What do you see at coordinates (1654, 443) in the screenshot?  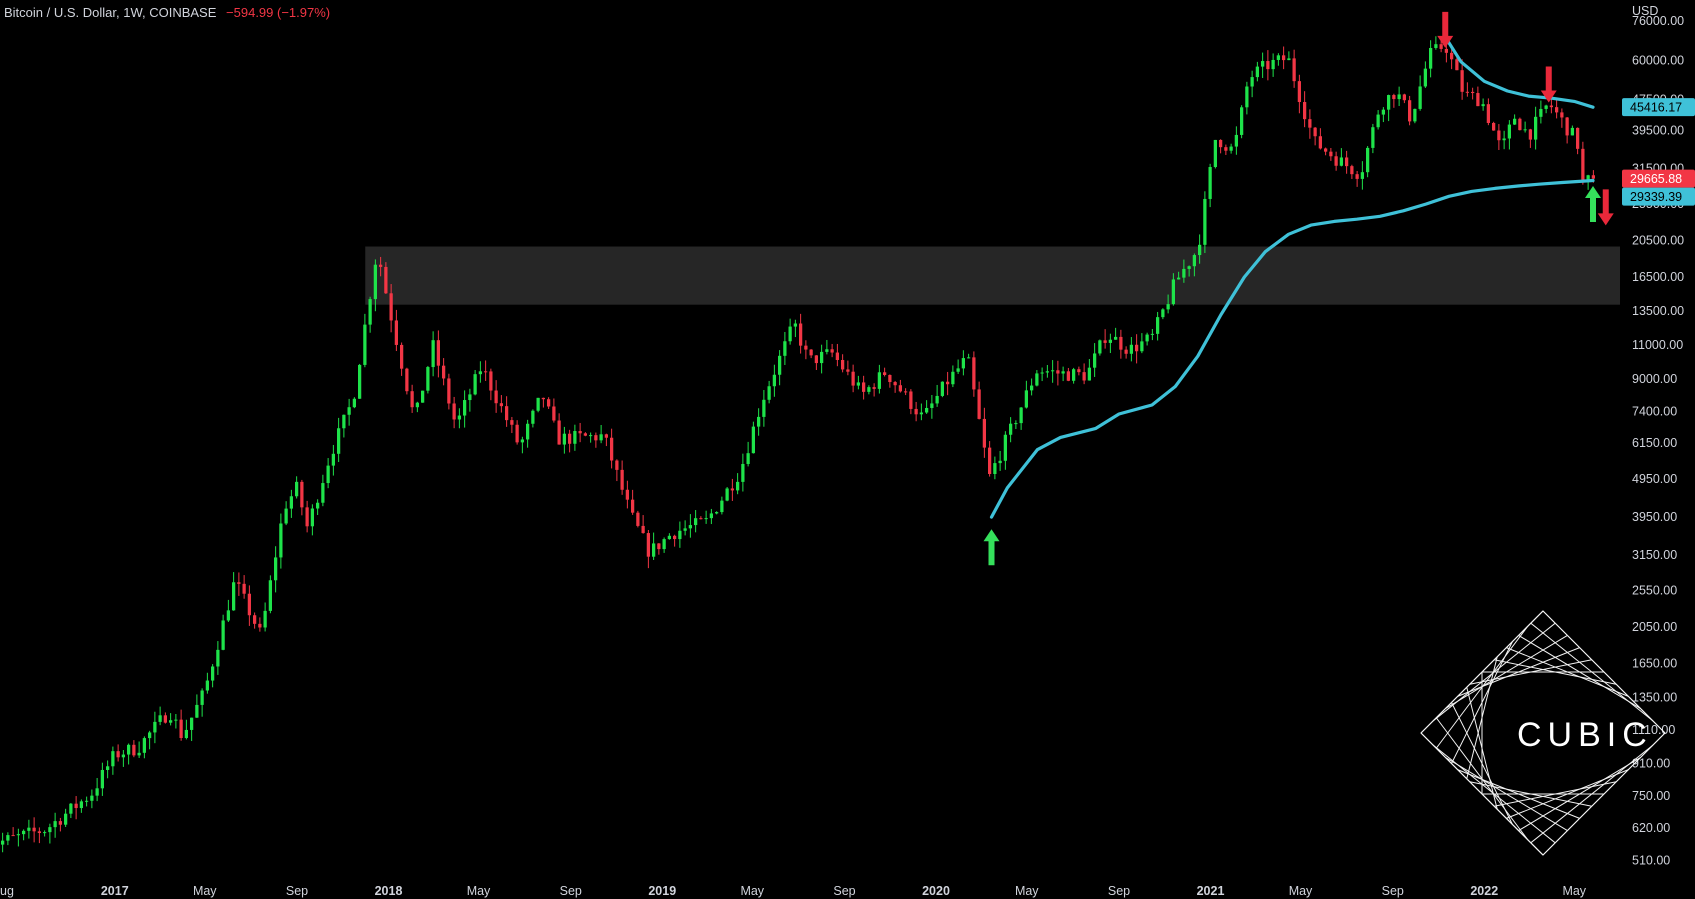 I see `y-tick-label: 6150.00` at bounding box center [1654, 443].